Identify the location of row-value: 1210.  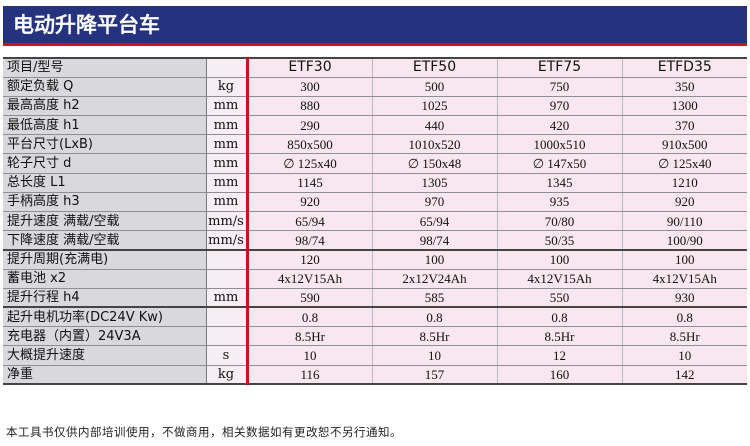
(684, 183).